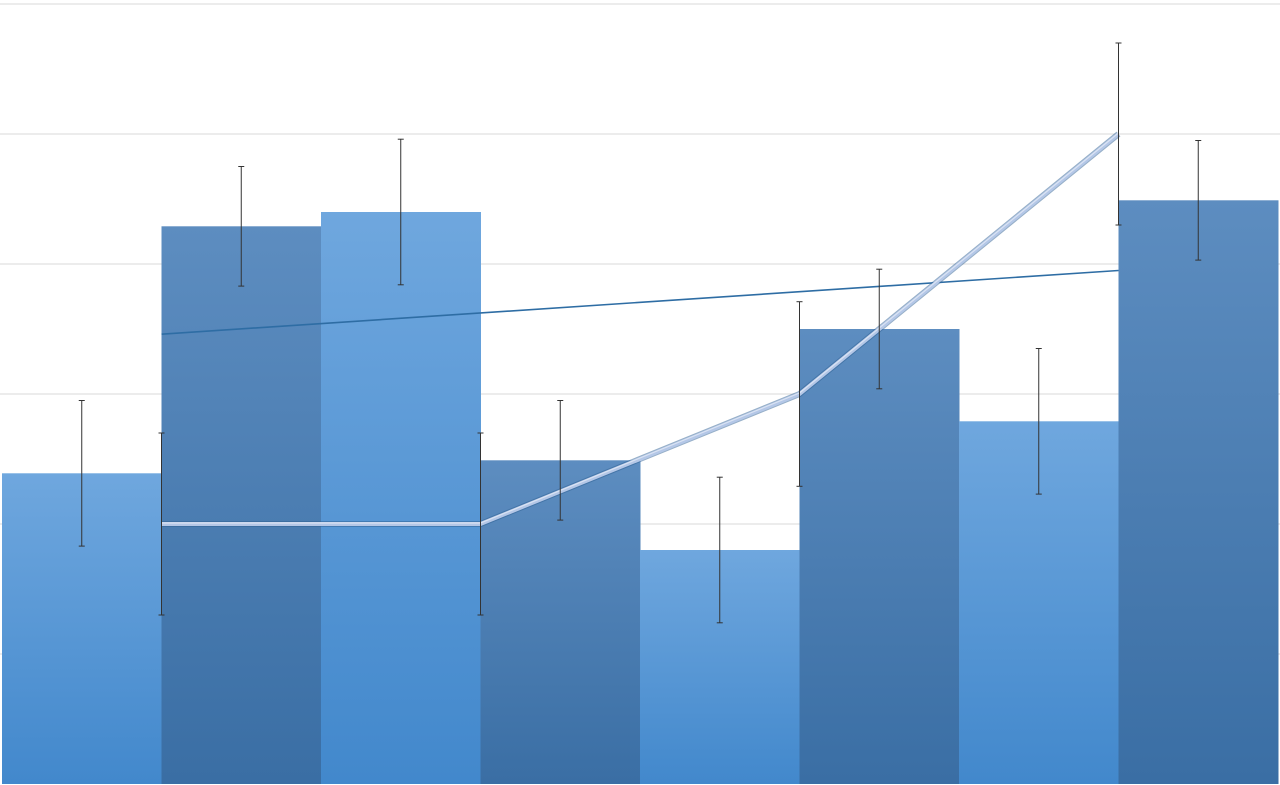 This screenshot has width=1280, height=785. I want to click on trendline-group, so click(640, 302).